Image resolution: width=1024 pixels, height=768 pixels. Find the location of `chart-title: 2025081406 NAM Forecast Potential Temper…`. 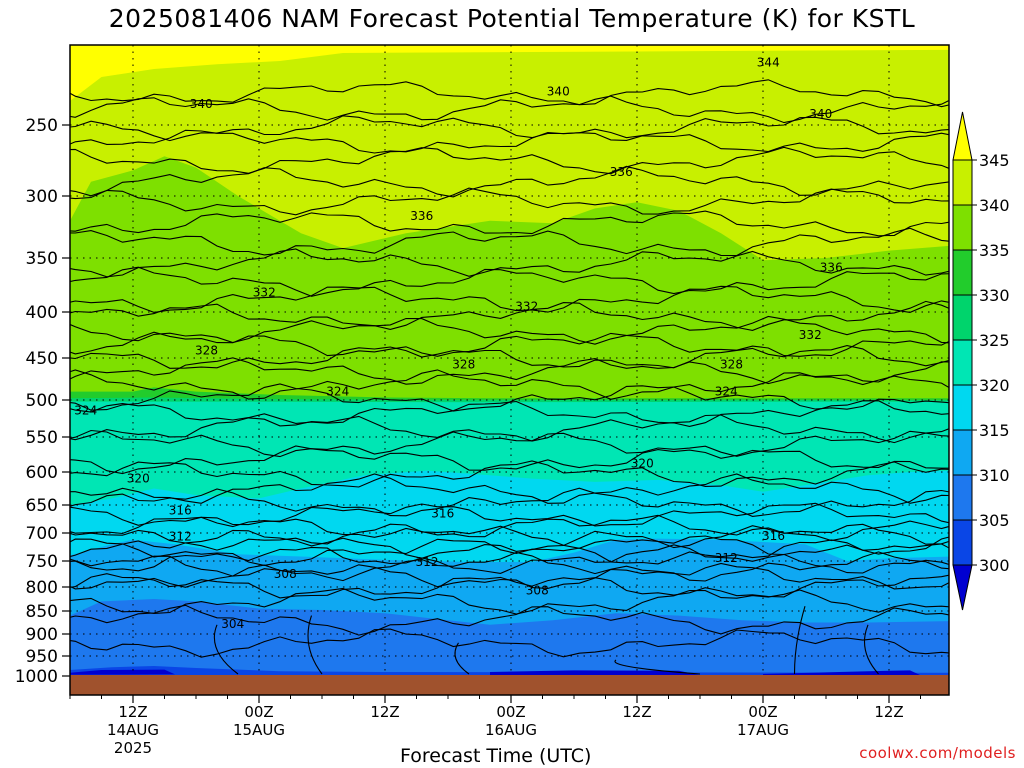

chart-title: 2025081406 NAM Forecast Potential Temper… is located at coordinates (512, 18).